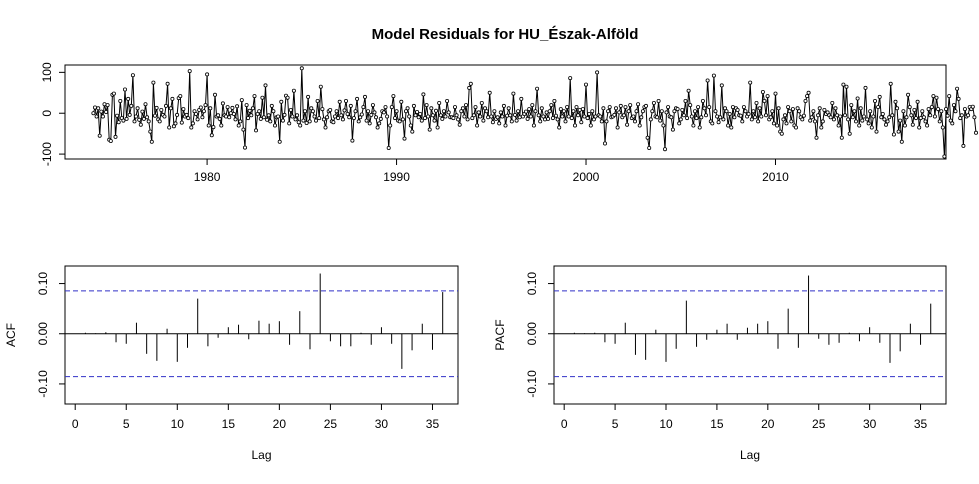 The height and width of the screenshot is (484, 979). I want to click on y-tick-label: 0.10, so click(532, 284).